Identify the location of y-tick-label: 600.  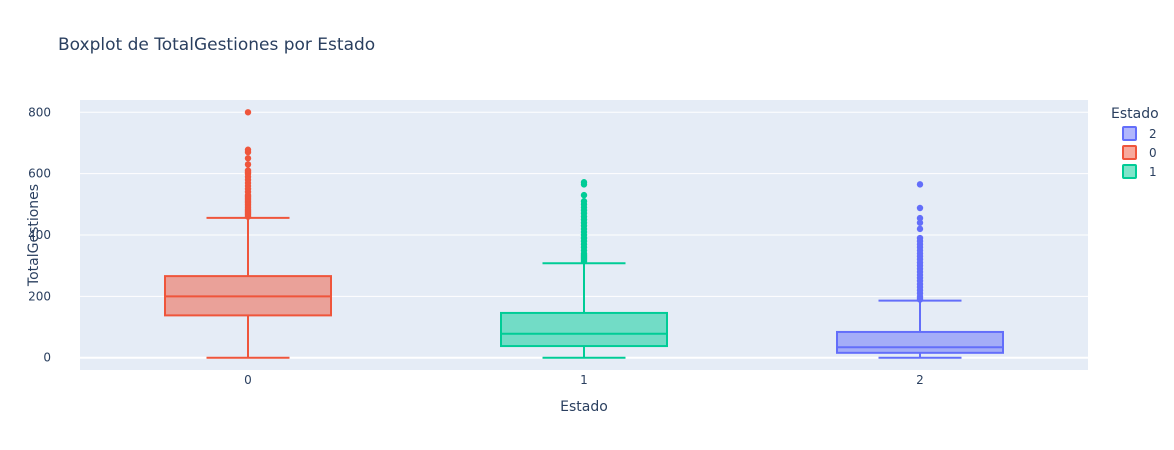
(39, 174).